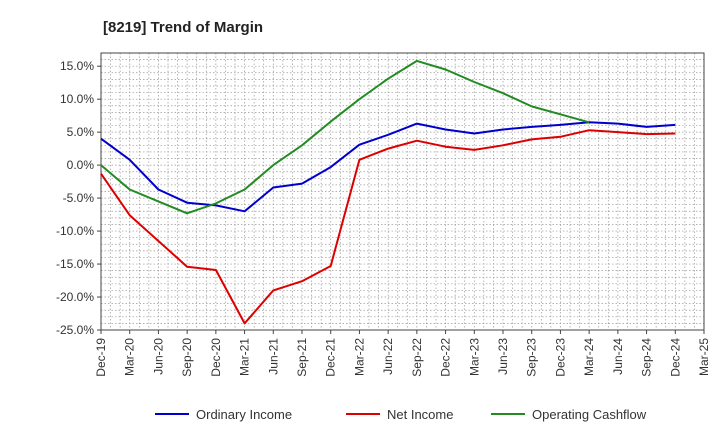 This screenshot has height=440, width=720. Describe the element at coordinates (446, 357) in the screenshot. I see `x-tick-label: Dec-22` at that location.